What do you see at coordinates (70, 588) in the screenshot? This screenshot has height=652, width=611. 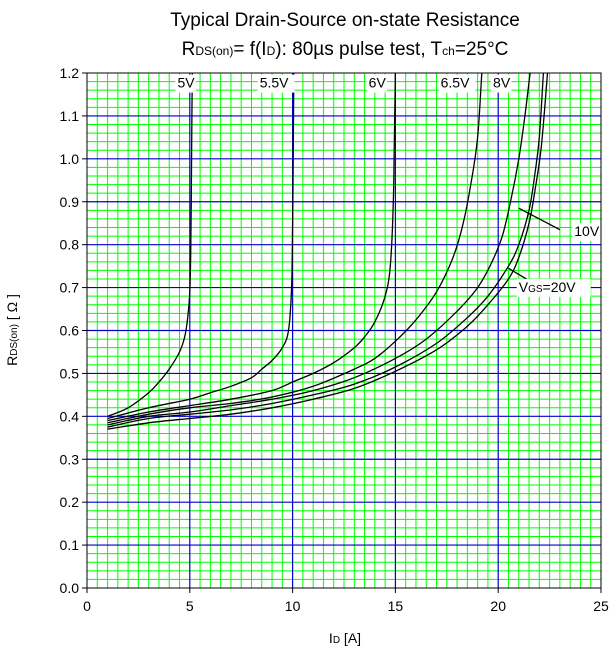 I see `y-tick-label: 0.0` at bounding box center [70, 588].